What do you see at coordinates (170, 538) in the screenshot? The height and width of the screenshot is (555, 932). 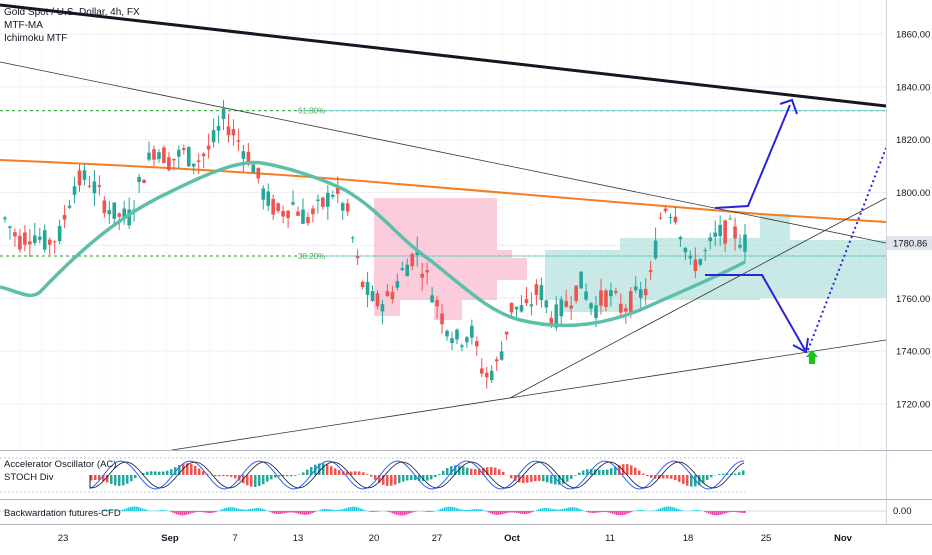 I see `time-tick-label: Sep` at bounding box center [170, 538].